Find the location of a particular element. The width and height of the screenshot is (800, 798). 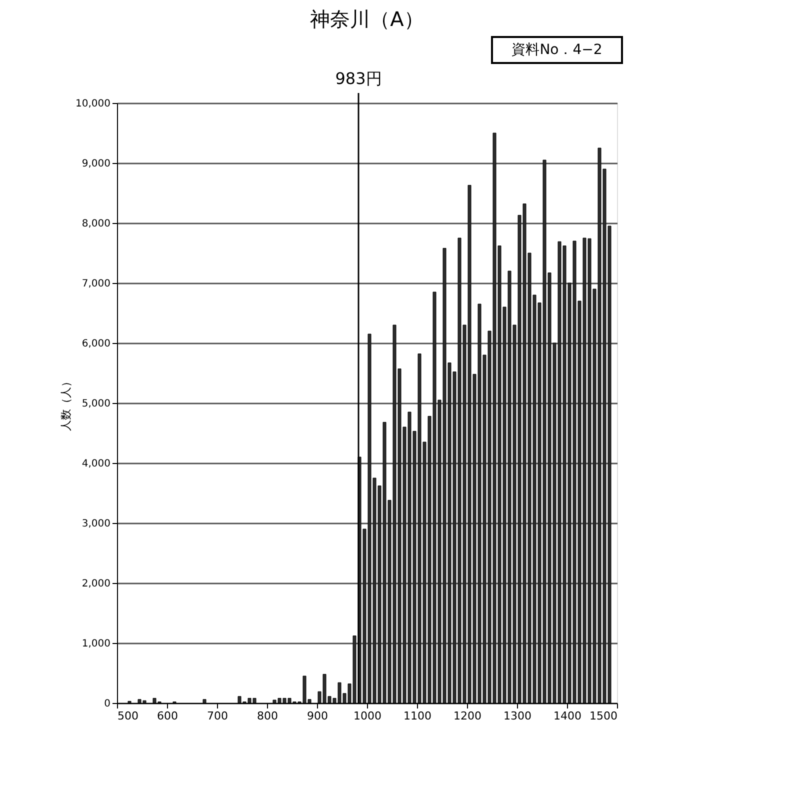

x-tick-label: 700 is located at coordinates (217, 716).